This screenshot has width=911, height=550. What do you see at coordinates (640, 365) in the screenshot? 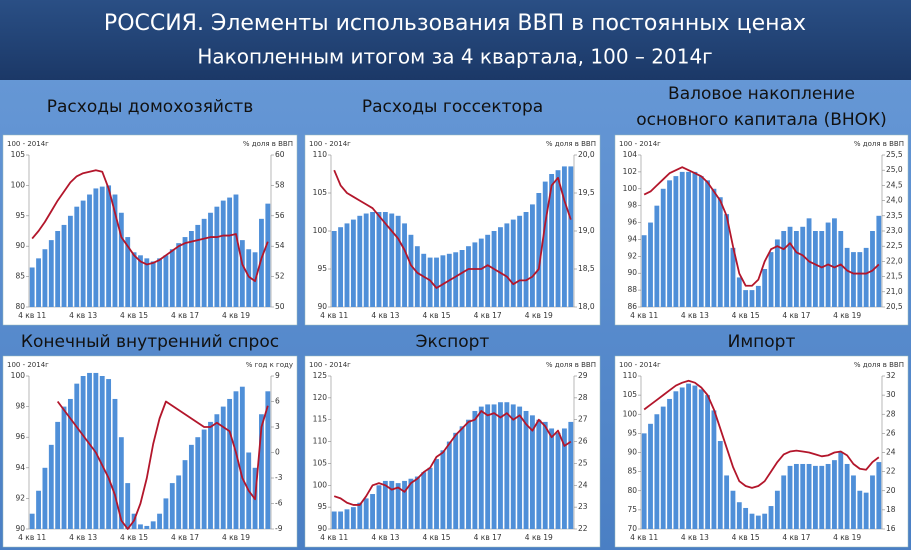
I see `y-axis-label: 100 - 2014г` at bounding box center [640, 365].